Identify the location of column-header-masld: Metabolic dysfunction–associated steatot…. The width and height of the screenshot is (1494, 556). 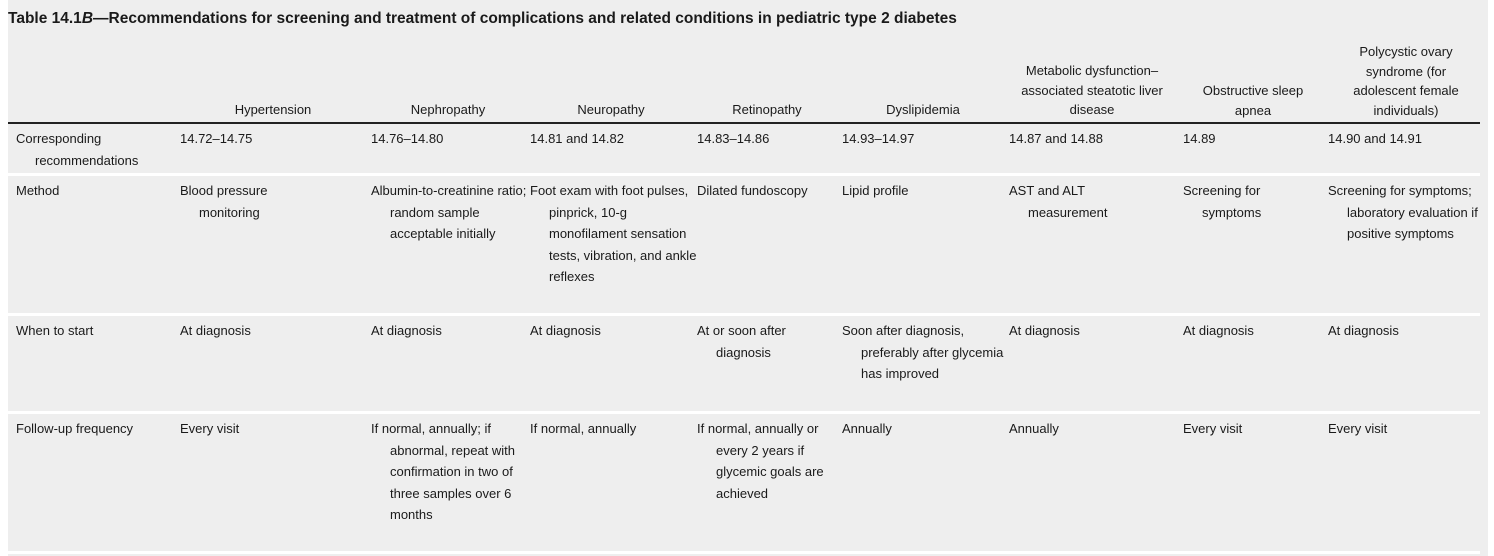
(1092, 90).